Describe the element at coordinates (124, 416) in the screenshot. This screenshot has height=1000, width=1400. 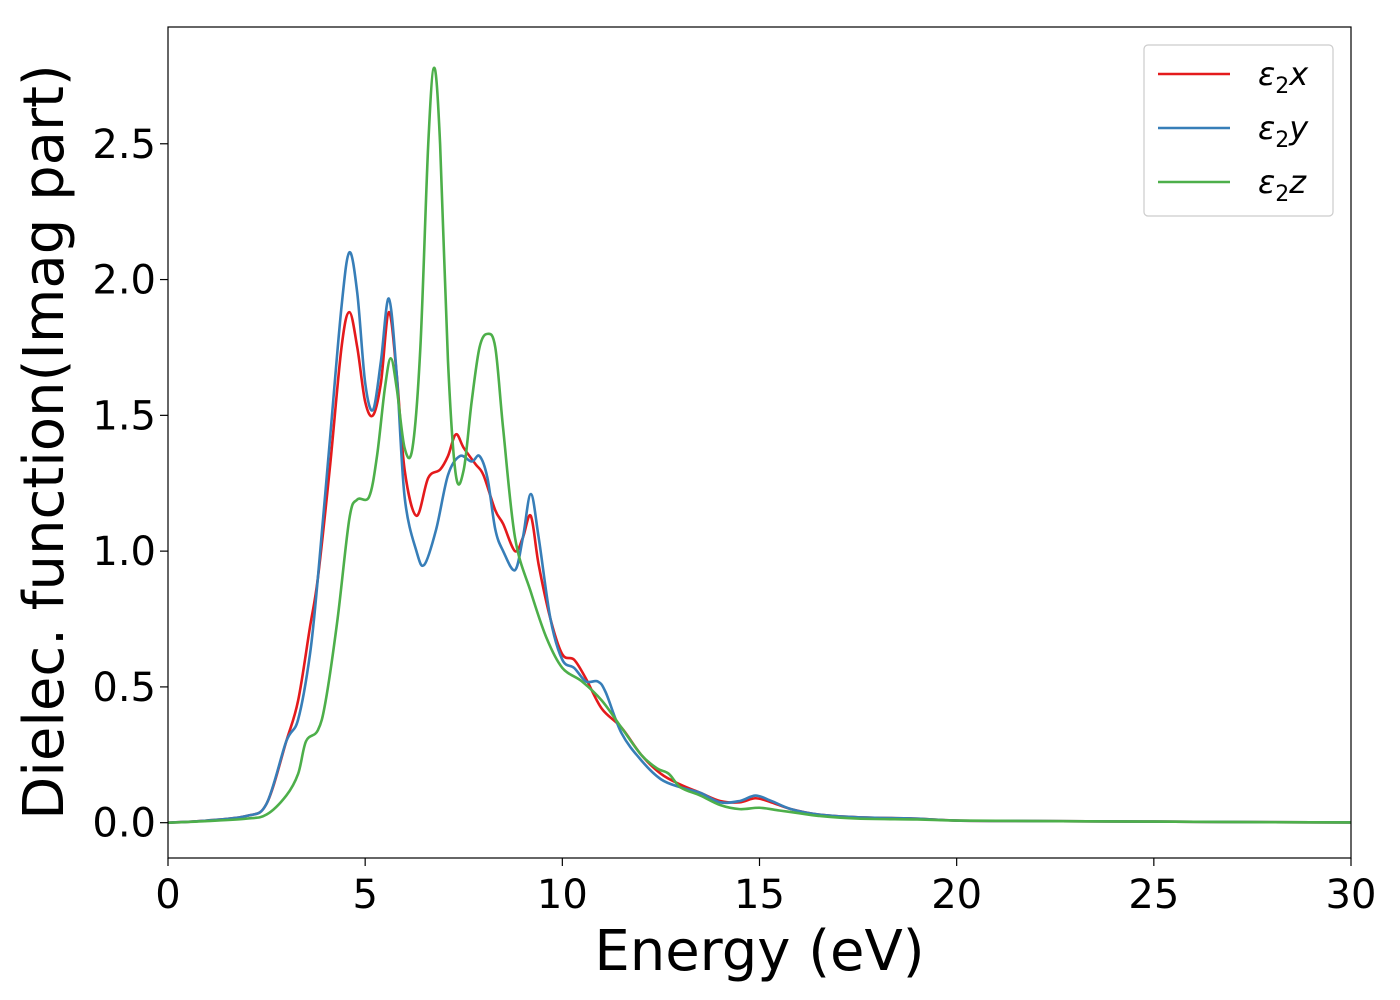
I see `y-tick-label: 1.5` at that location.